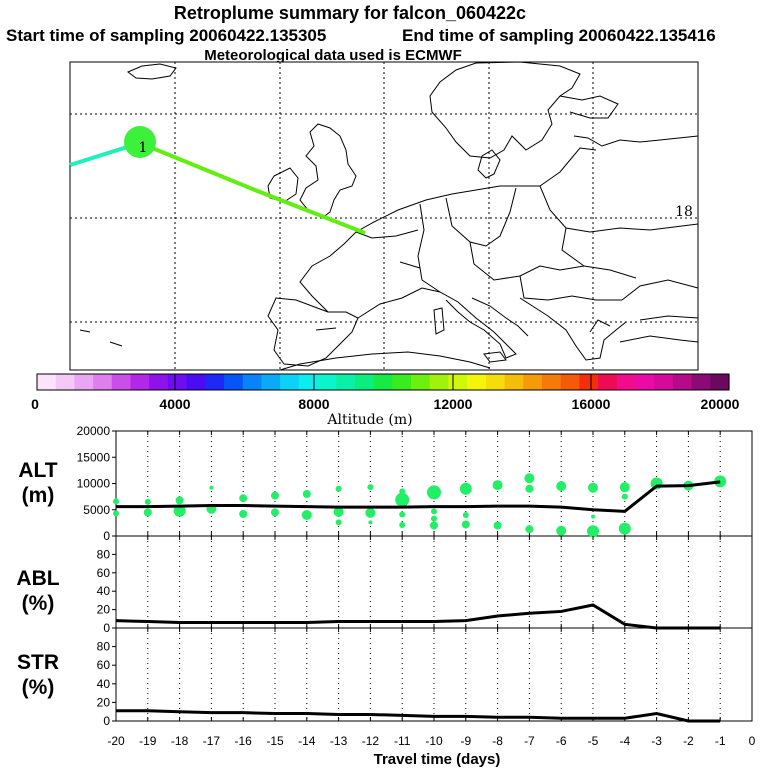 This screenshot has width=768, height=768. I want to click on x-tick-label: -13, so click(339, 741).